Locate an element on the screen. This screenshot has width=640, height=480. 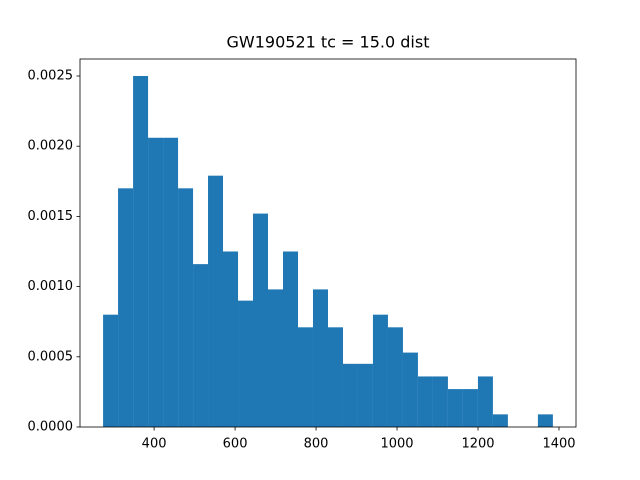
y-tick-label: 0.0005 is located at coordinates (51, 356).